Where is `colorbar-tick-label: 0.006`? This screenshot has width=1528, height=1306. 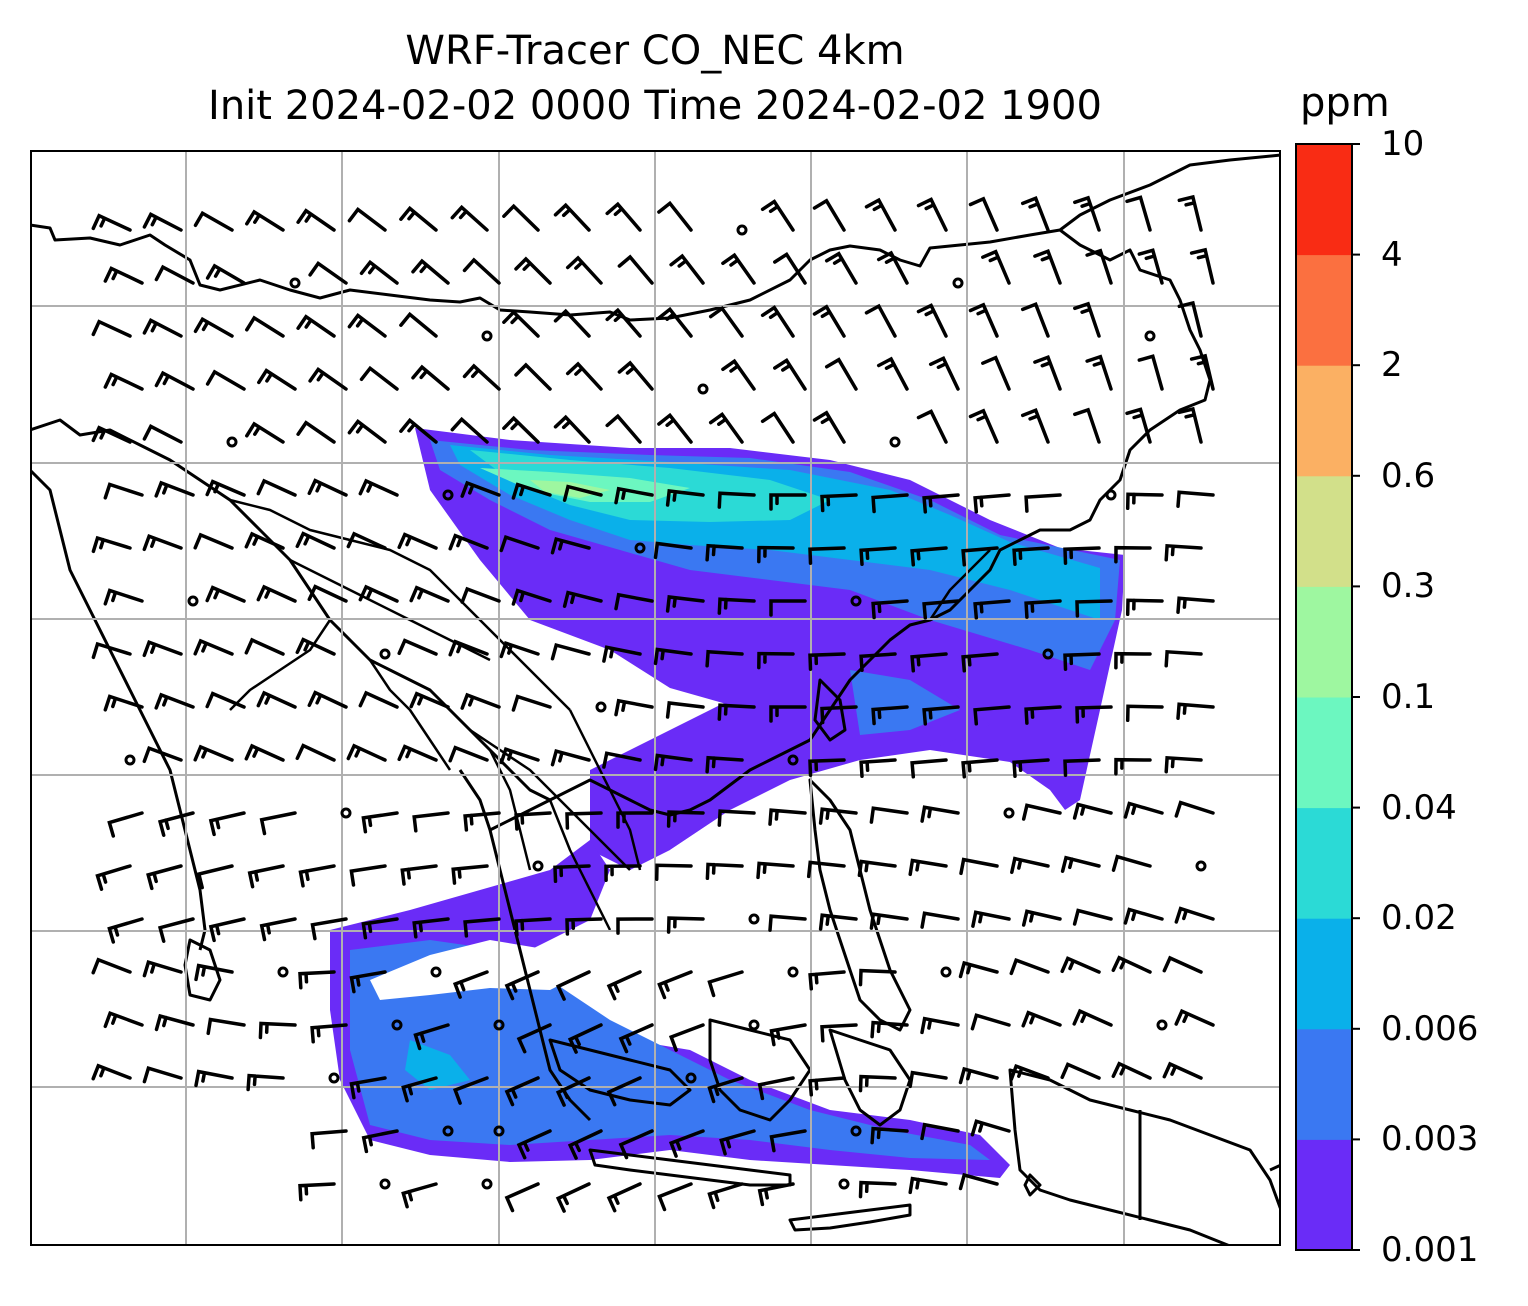 colorbar-tick-label: 0.006 is located at coordinates (1430, 1028).